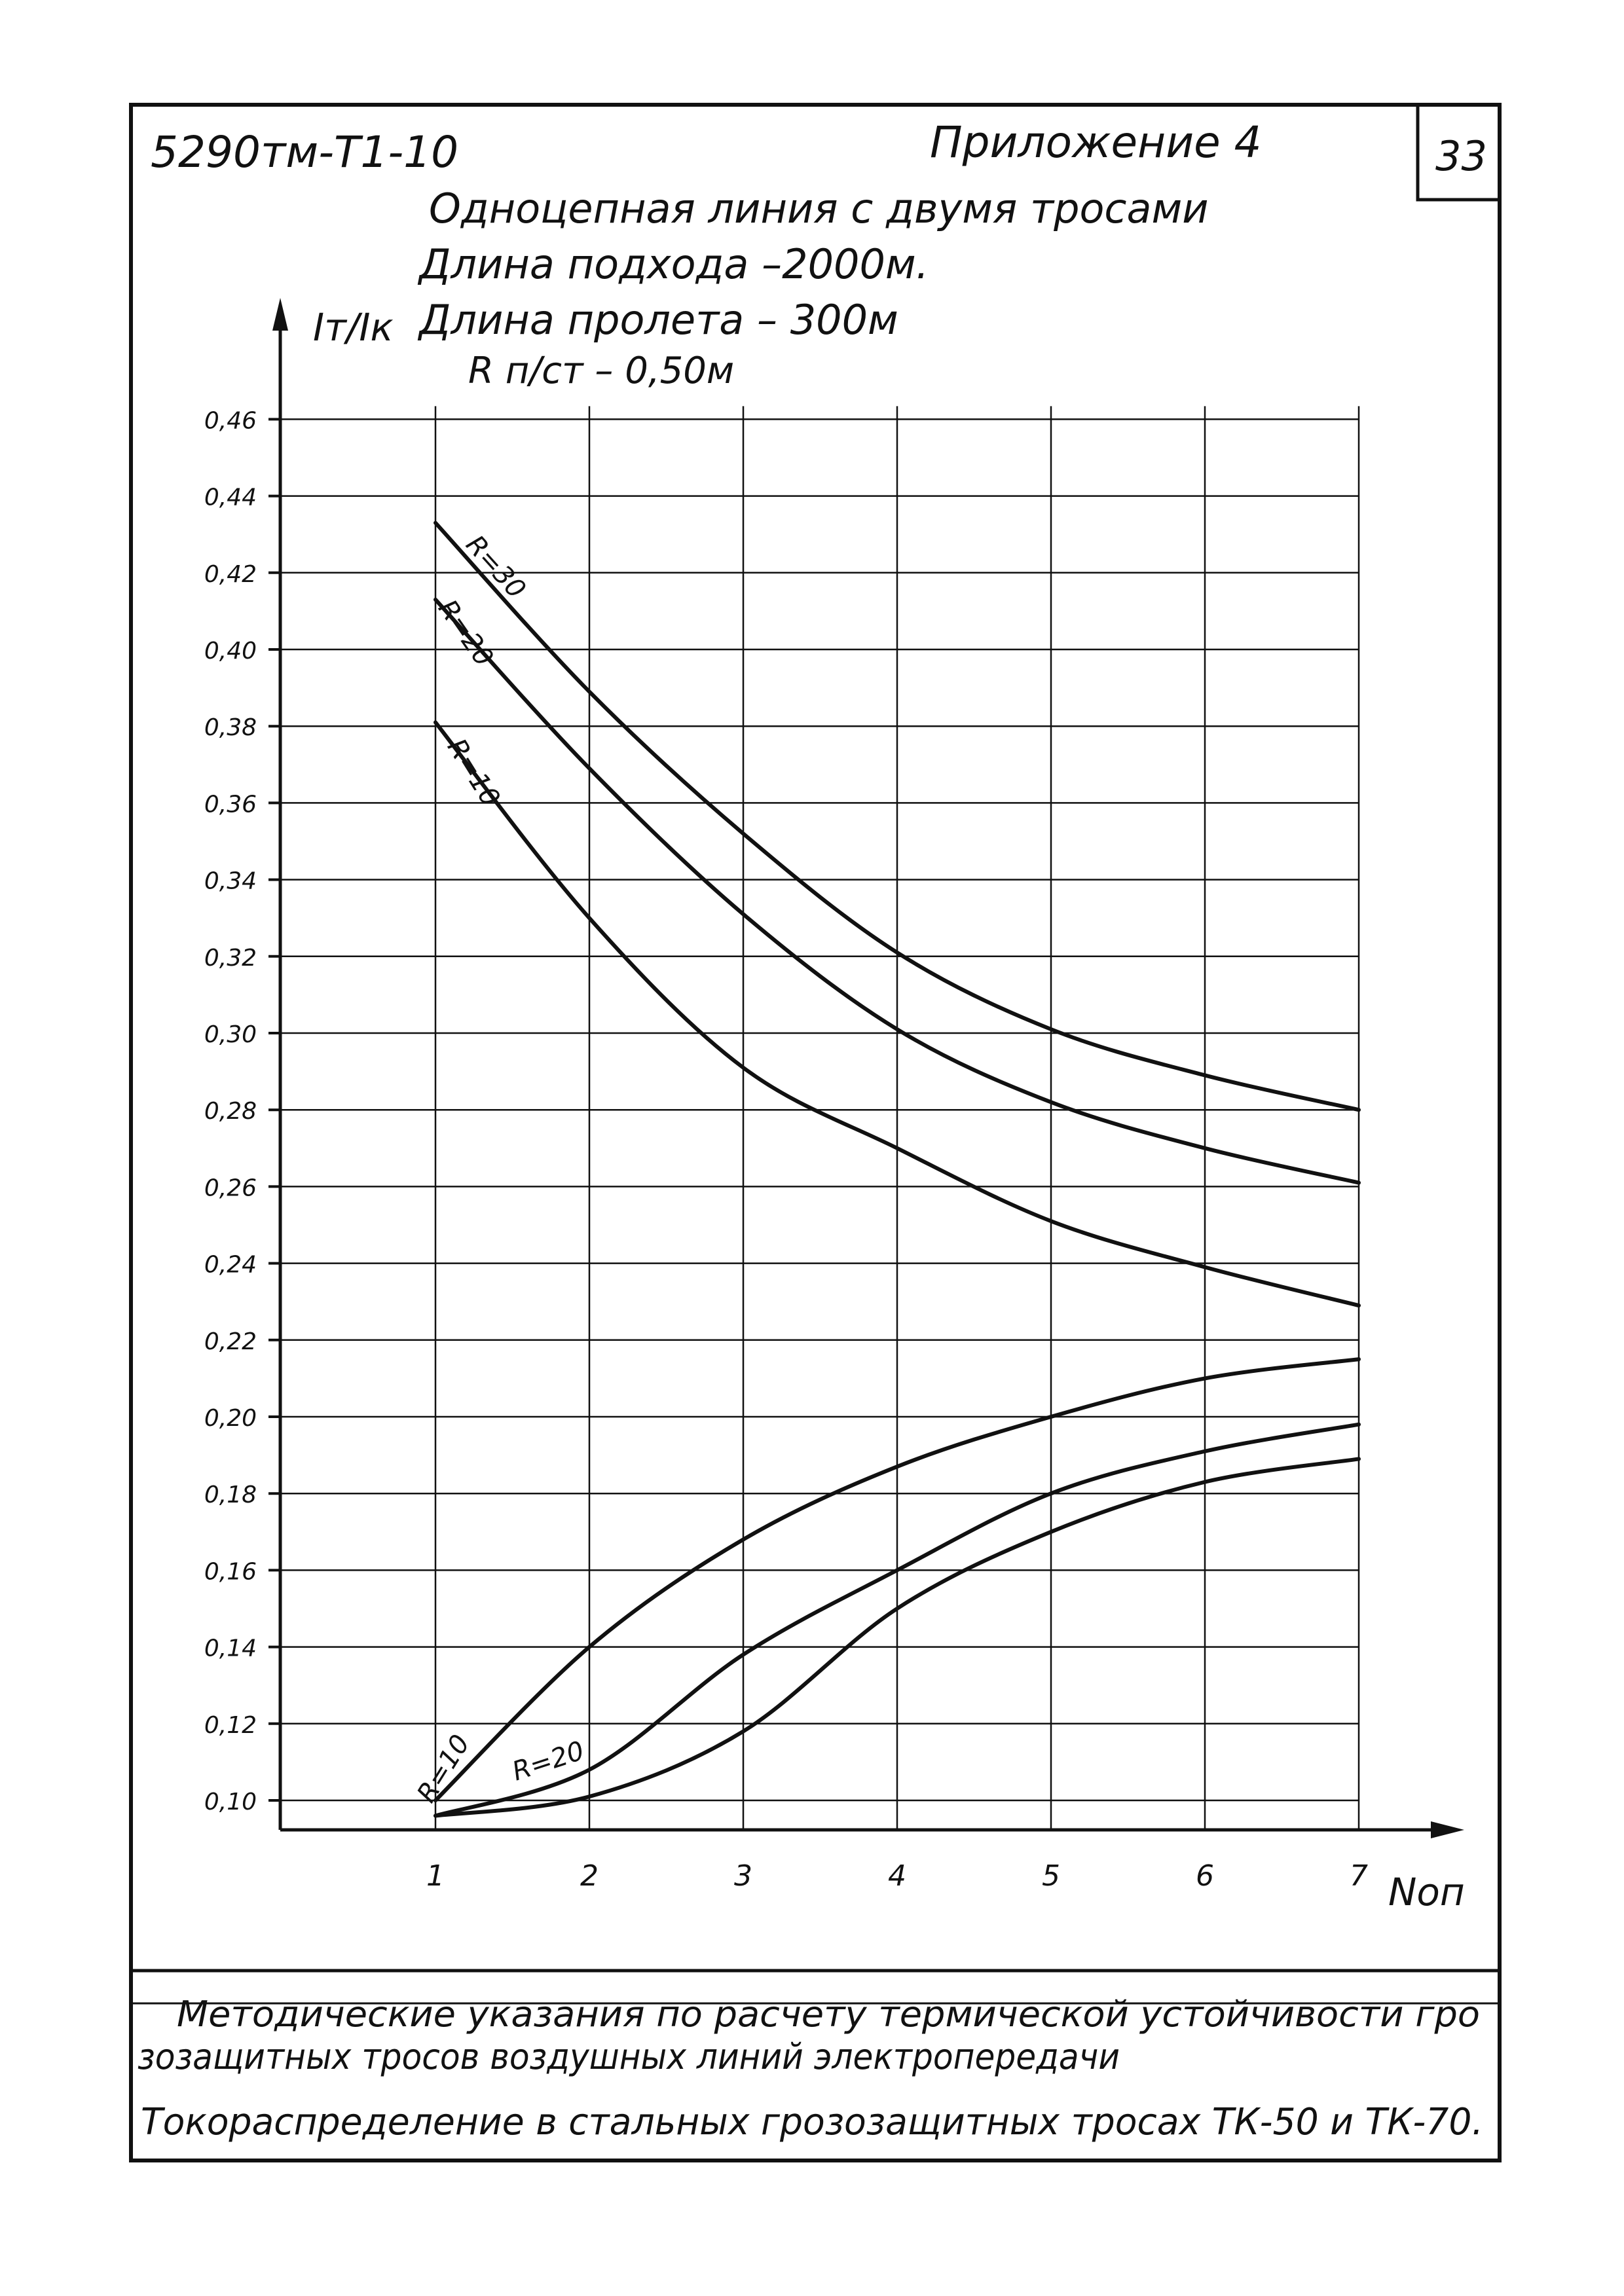 This screenshot has width=1624, height=2296. I want to click on note-line-3: Длина пролета – 300м, so click(657, 320).